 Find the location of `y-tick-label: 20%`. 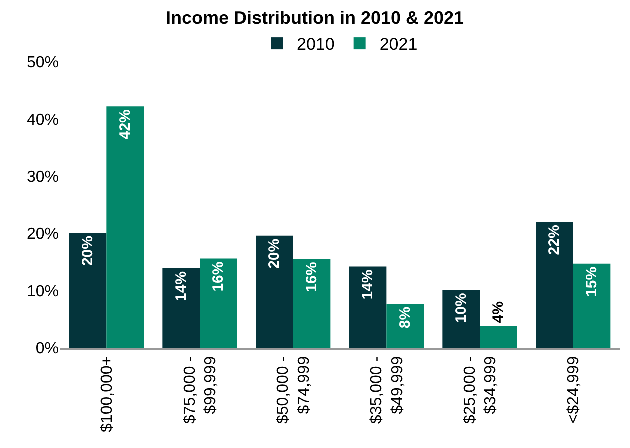

y-tick-label: 20% is located at coordinates (42, 235).